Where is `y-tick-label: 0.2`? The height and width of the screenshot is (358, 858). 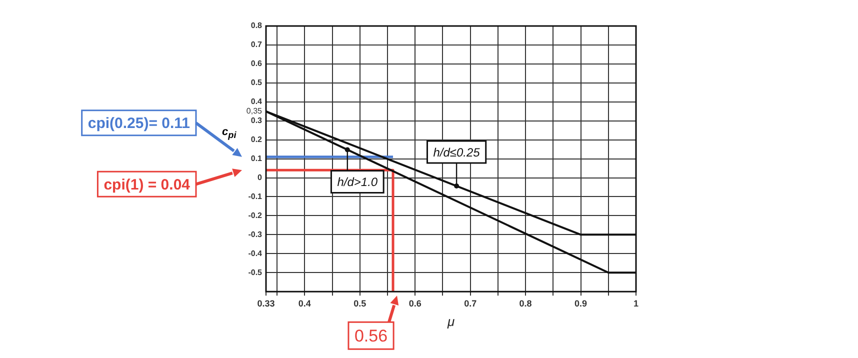
y-tick-label: 0.2 is located at coordinates (256, 139).